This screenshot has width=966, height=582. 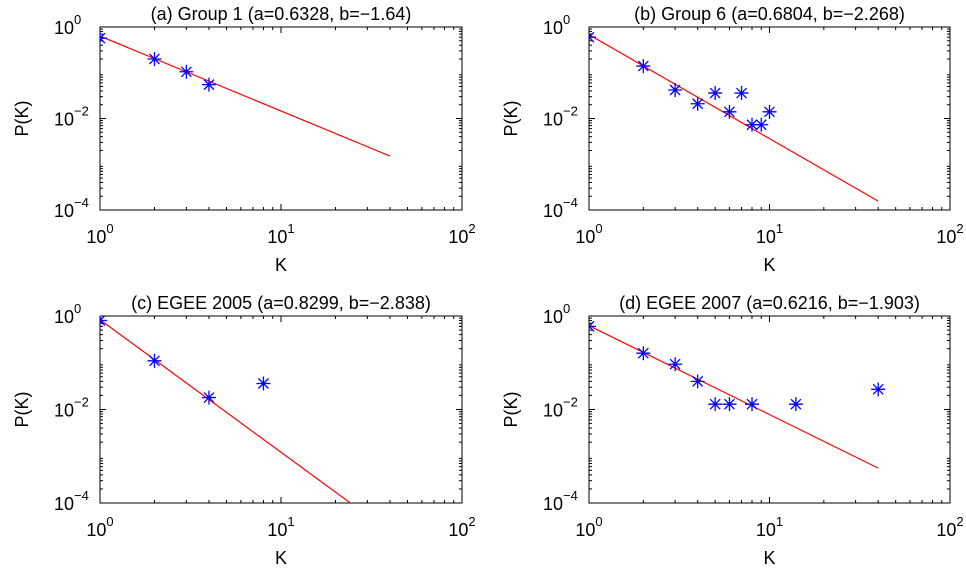 What do you see at coordinates (245, 96) in the screenshot?
I see `chart-1-fit-line` at bounding box center [245, 96].